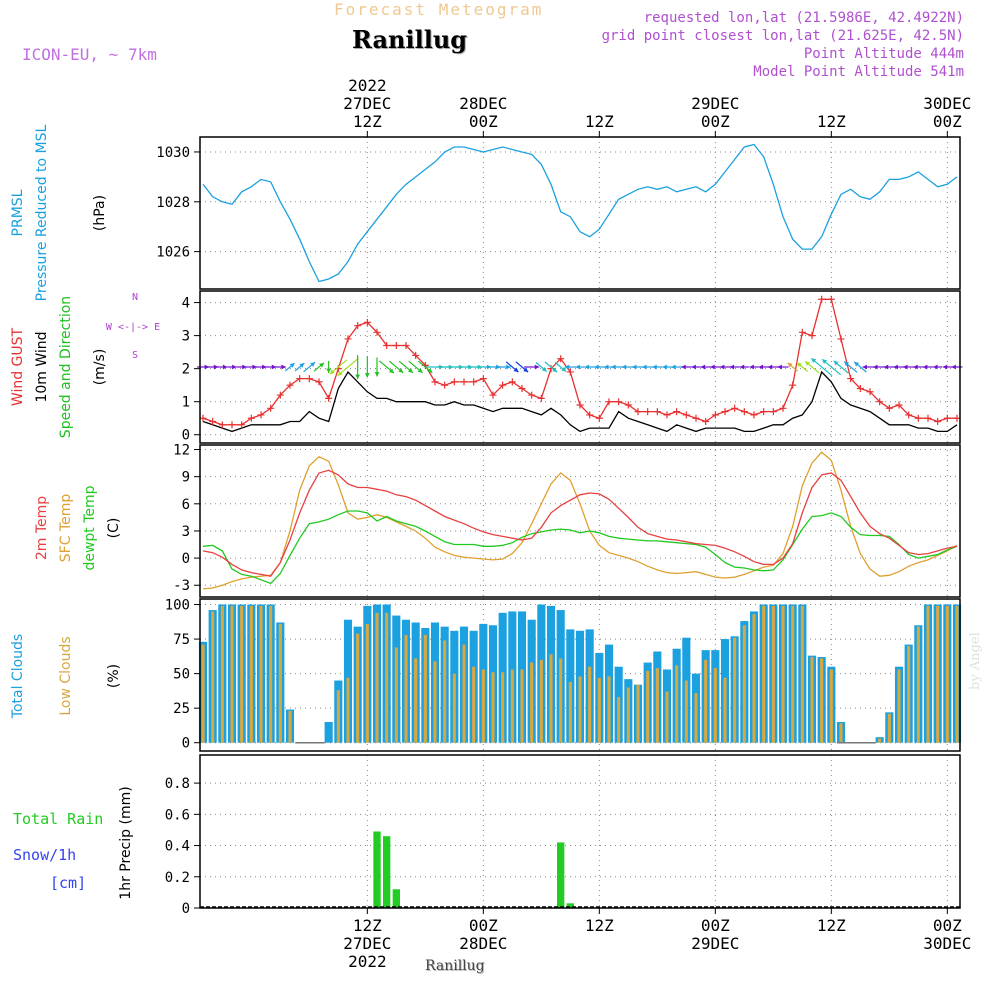 The height and width of the screenshot is (1000, 1000). I want to click on label-10m-wind: 10m Wind, so click(42, 366).